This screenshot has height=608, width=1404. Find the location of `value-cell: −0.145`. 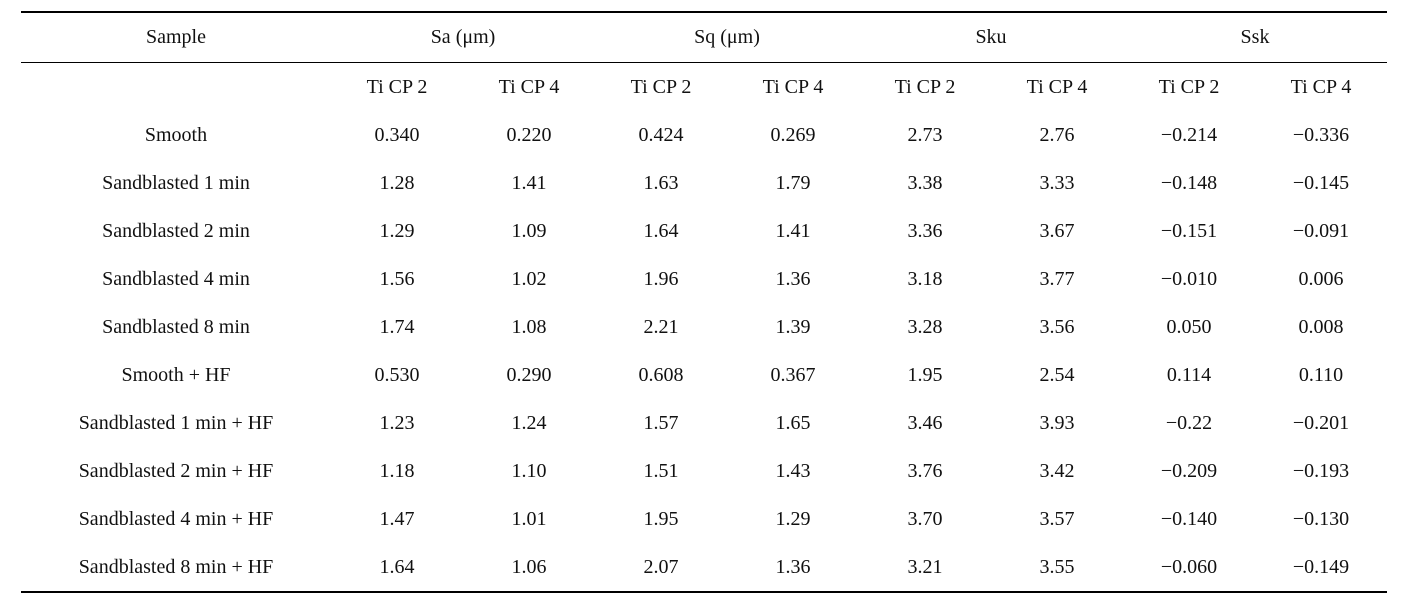

value-cell: −0.145 is located at coordinates (1321, 182).